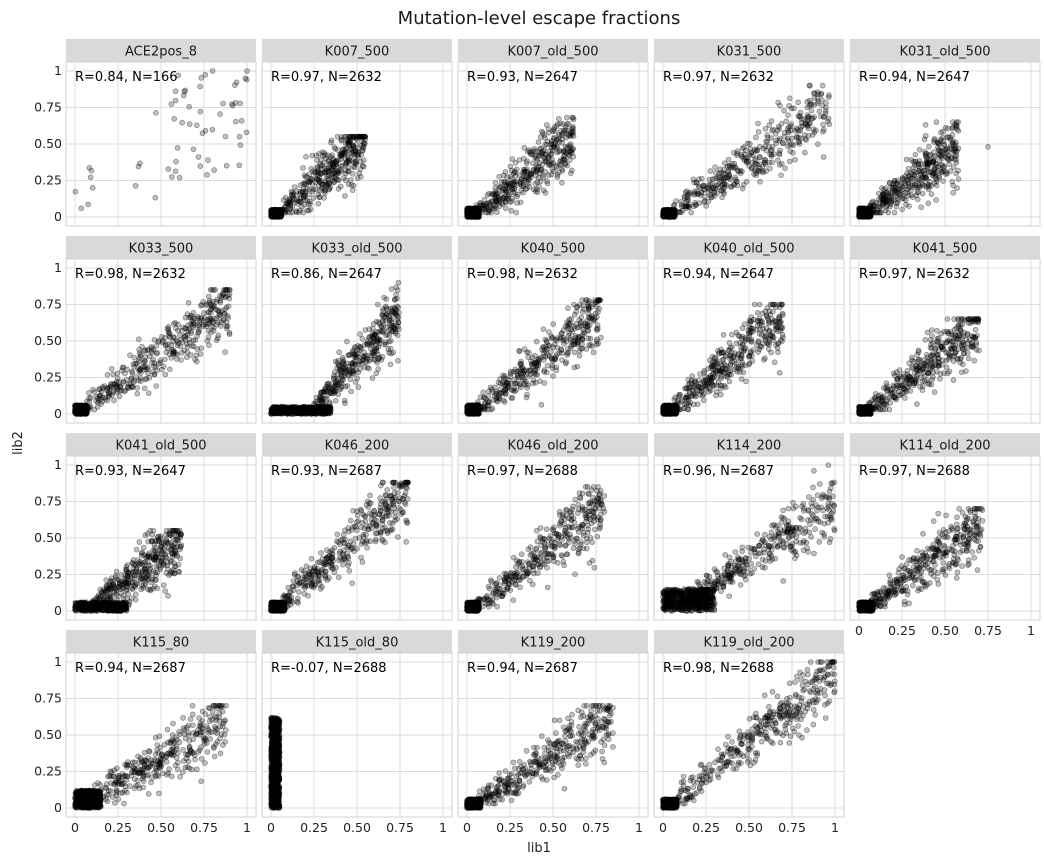  What do you see at coordinates (48, 304) in the screenshot?
I see `y-tick-label: 0.75` at bounding box center [48, 304].